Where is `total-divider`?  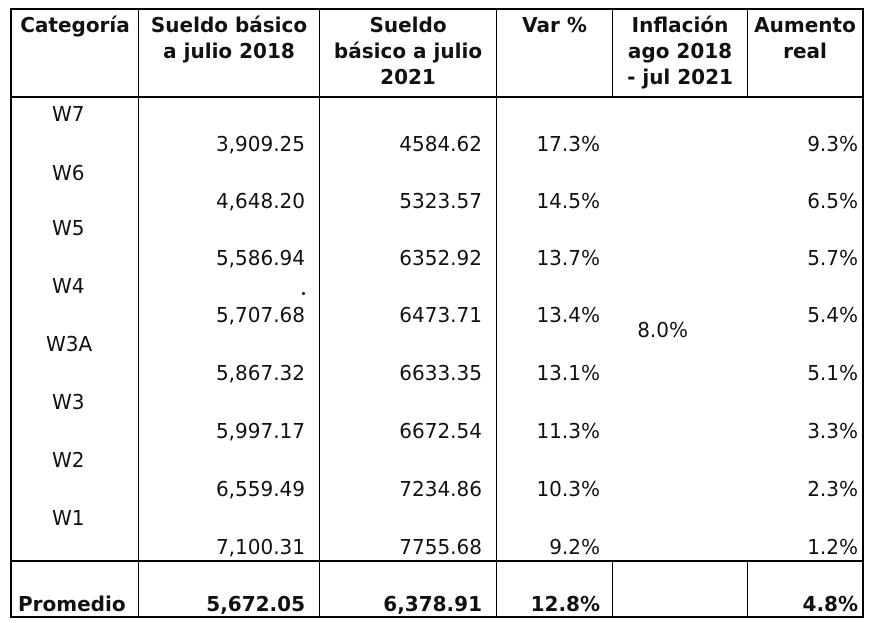 total-divider is located at coordinates (437, 561).